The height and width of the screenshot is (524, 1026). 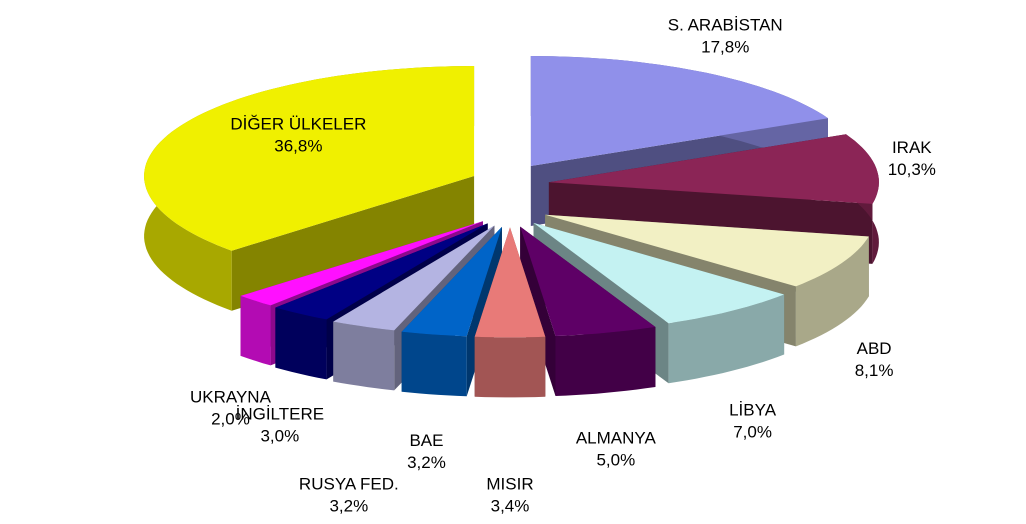 I want to click on value-label: 3,4%, so click(x=510, y=505).